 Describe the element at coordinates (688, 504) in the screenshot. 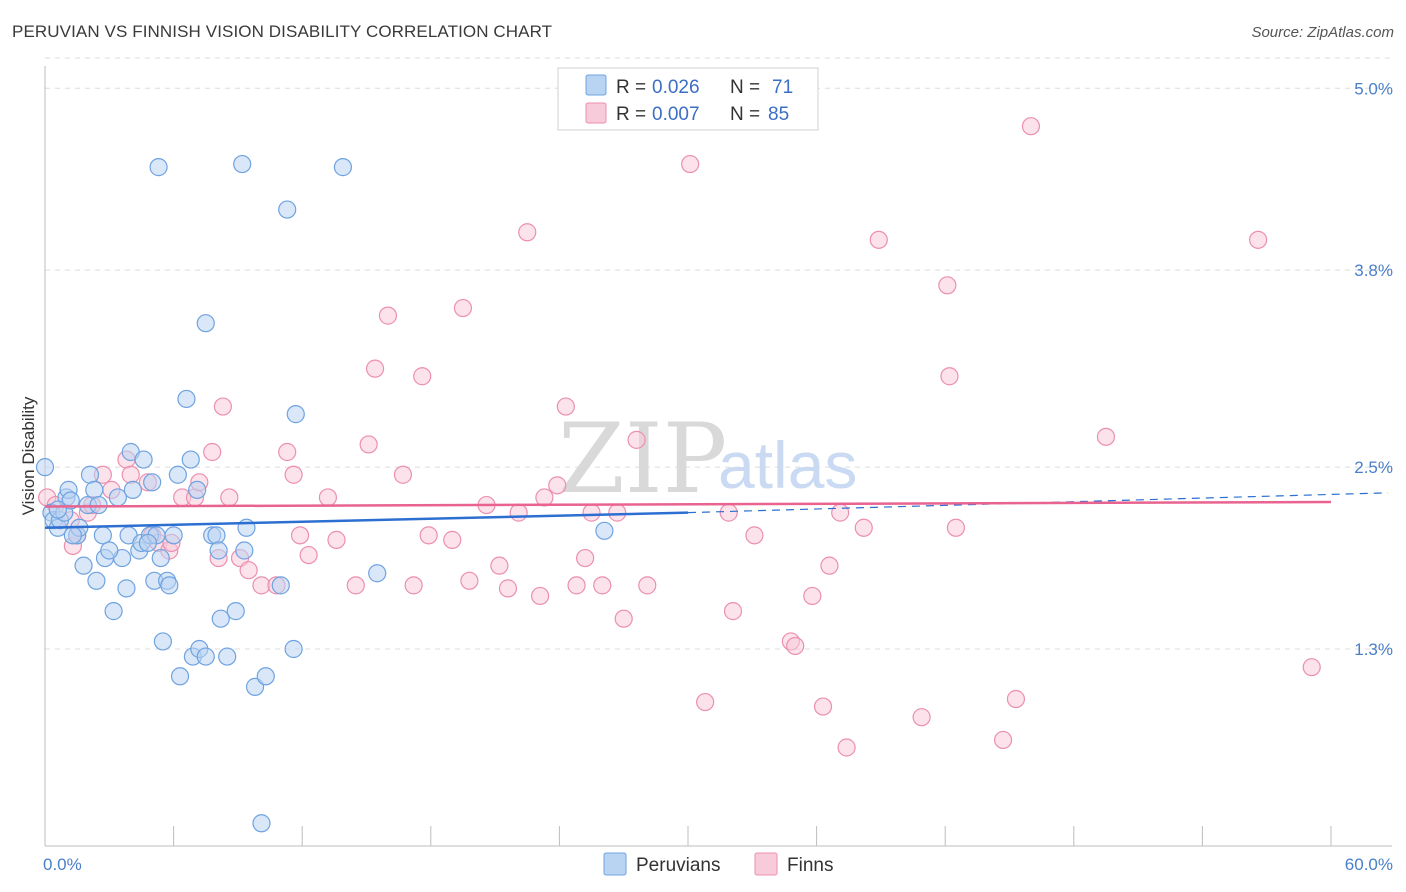

I see `finns-trend-line` at that location.